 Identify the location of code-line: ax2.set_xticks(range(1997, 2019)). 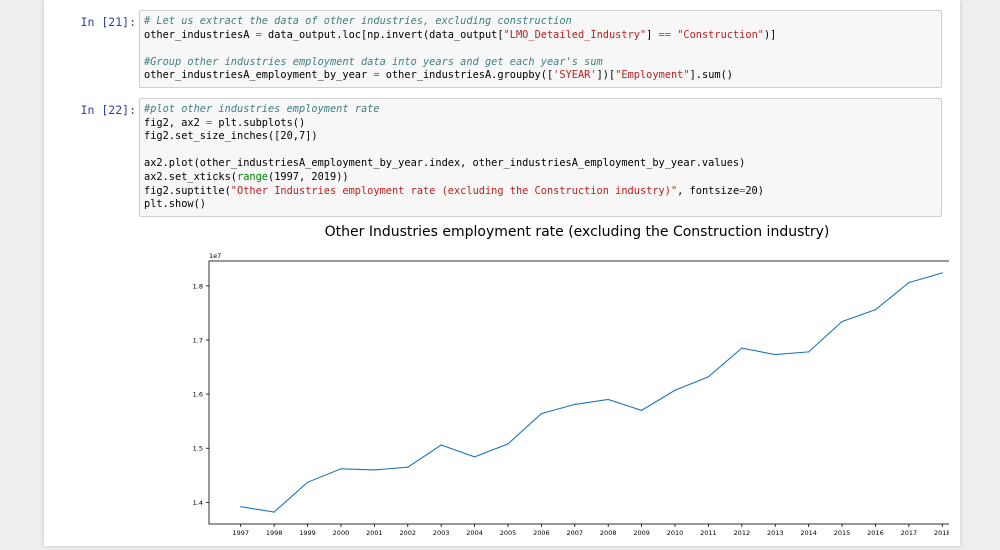
(540, 178).